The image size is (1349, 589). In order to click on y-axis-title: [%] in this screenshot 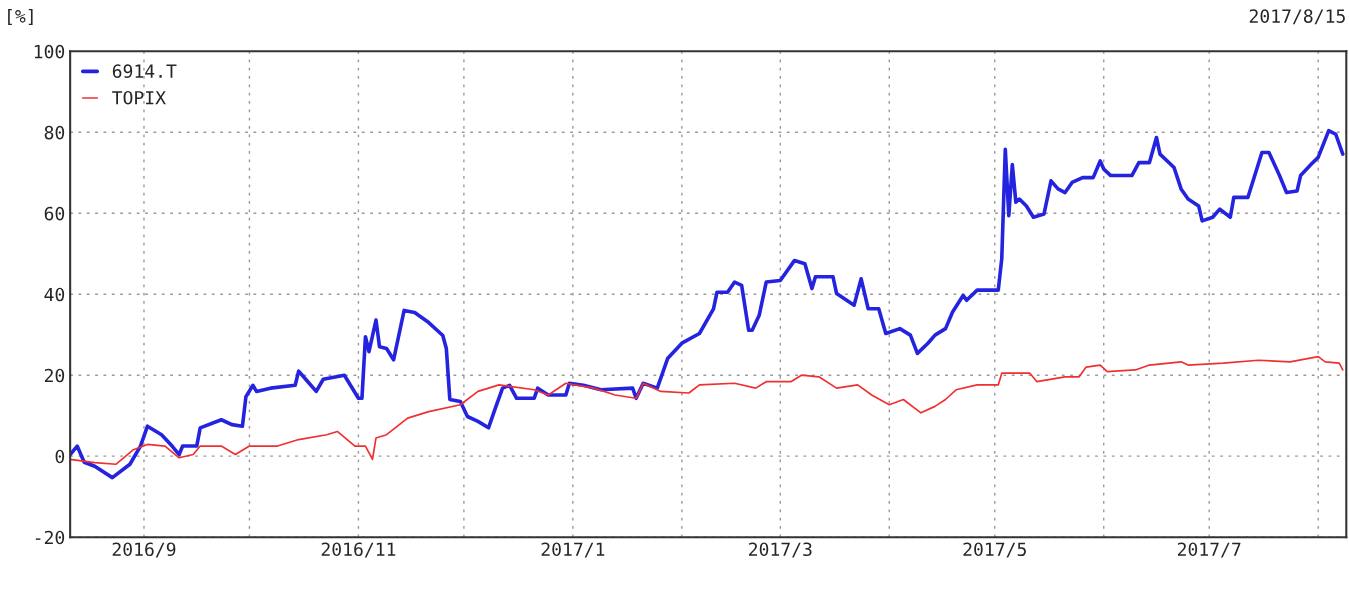, I will do `click(20, 17)`.